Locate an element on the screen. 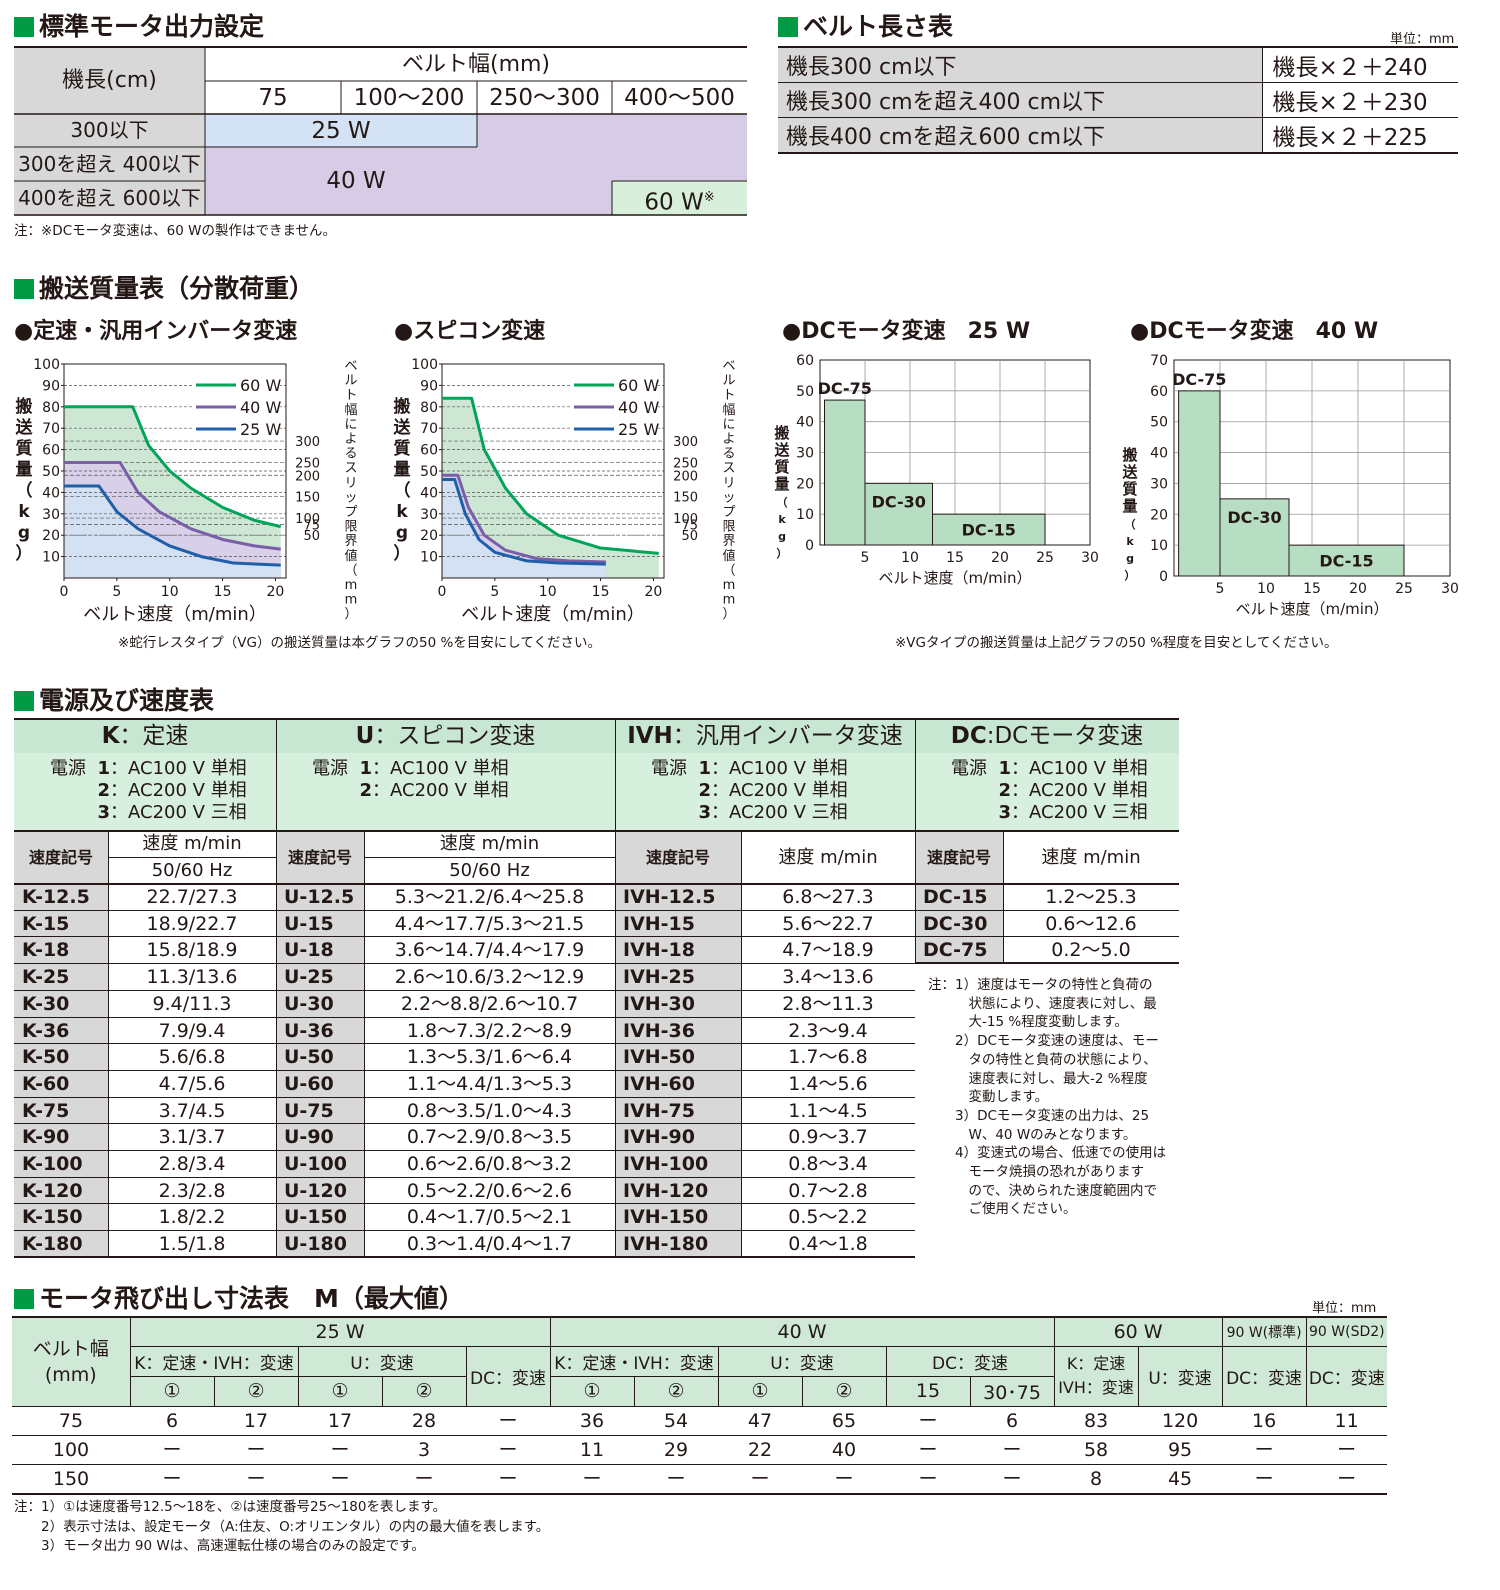  speed-value: 0.7〜2.8 is located at coordinates (828, 1190).